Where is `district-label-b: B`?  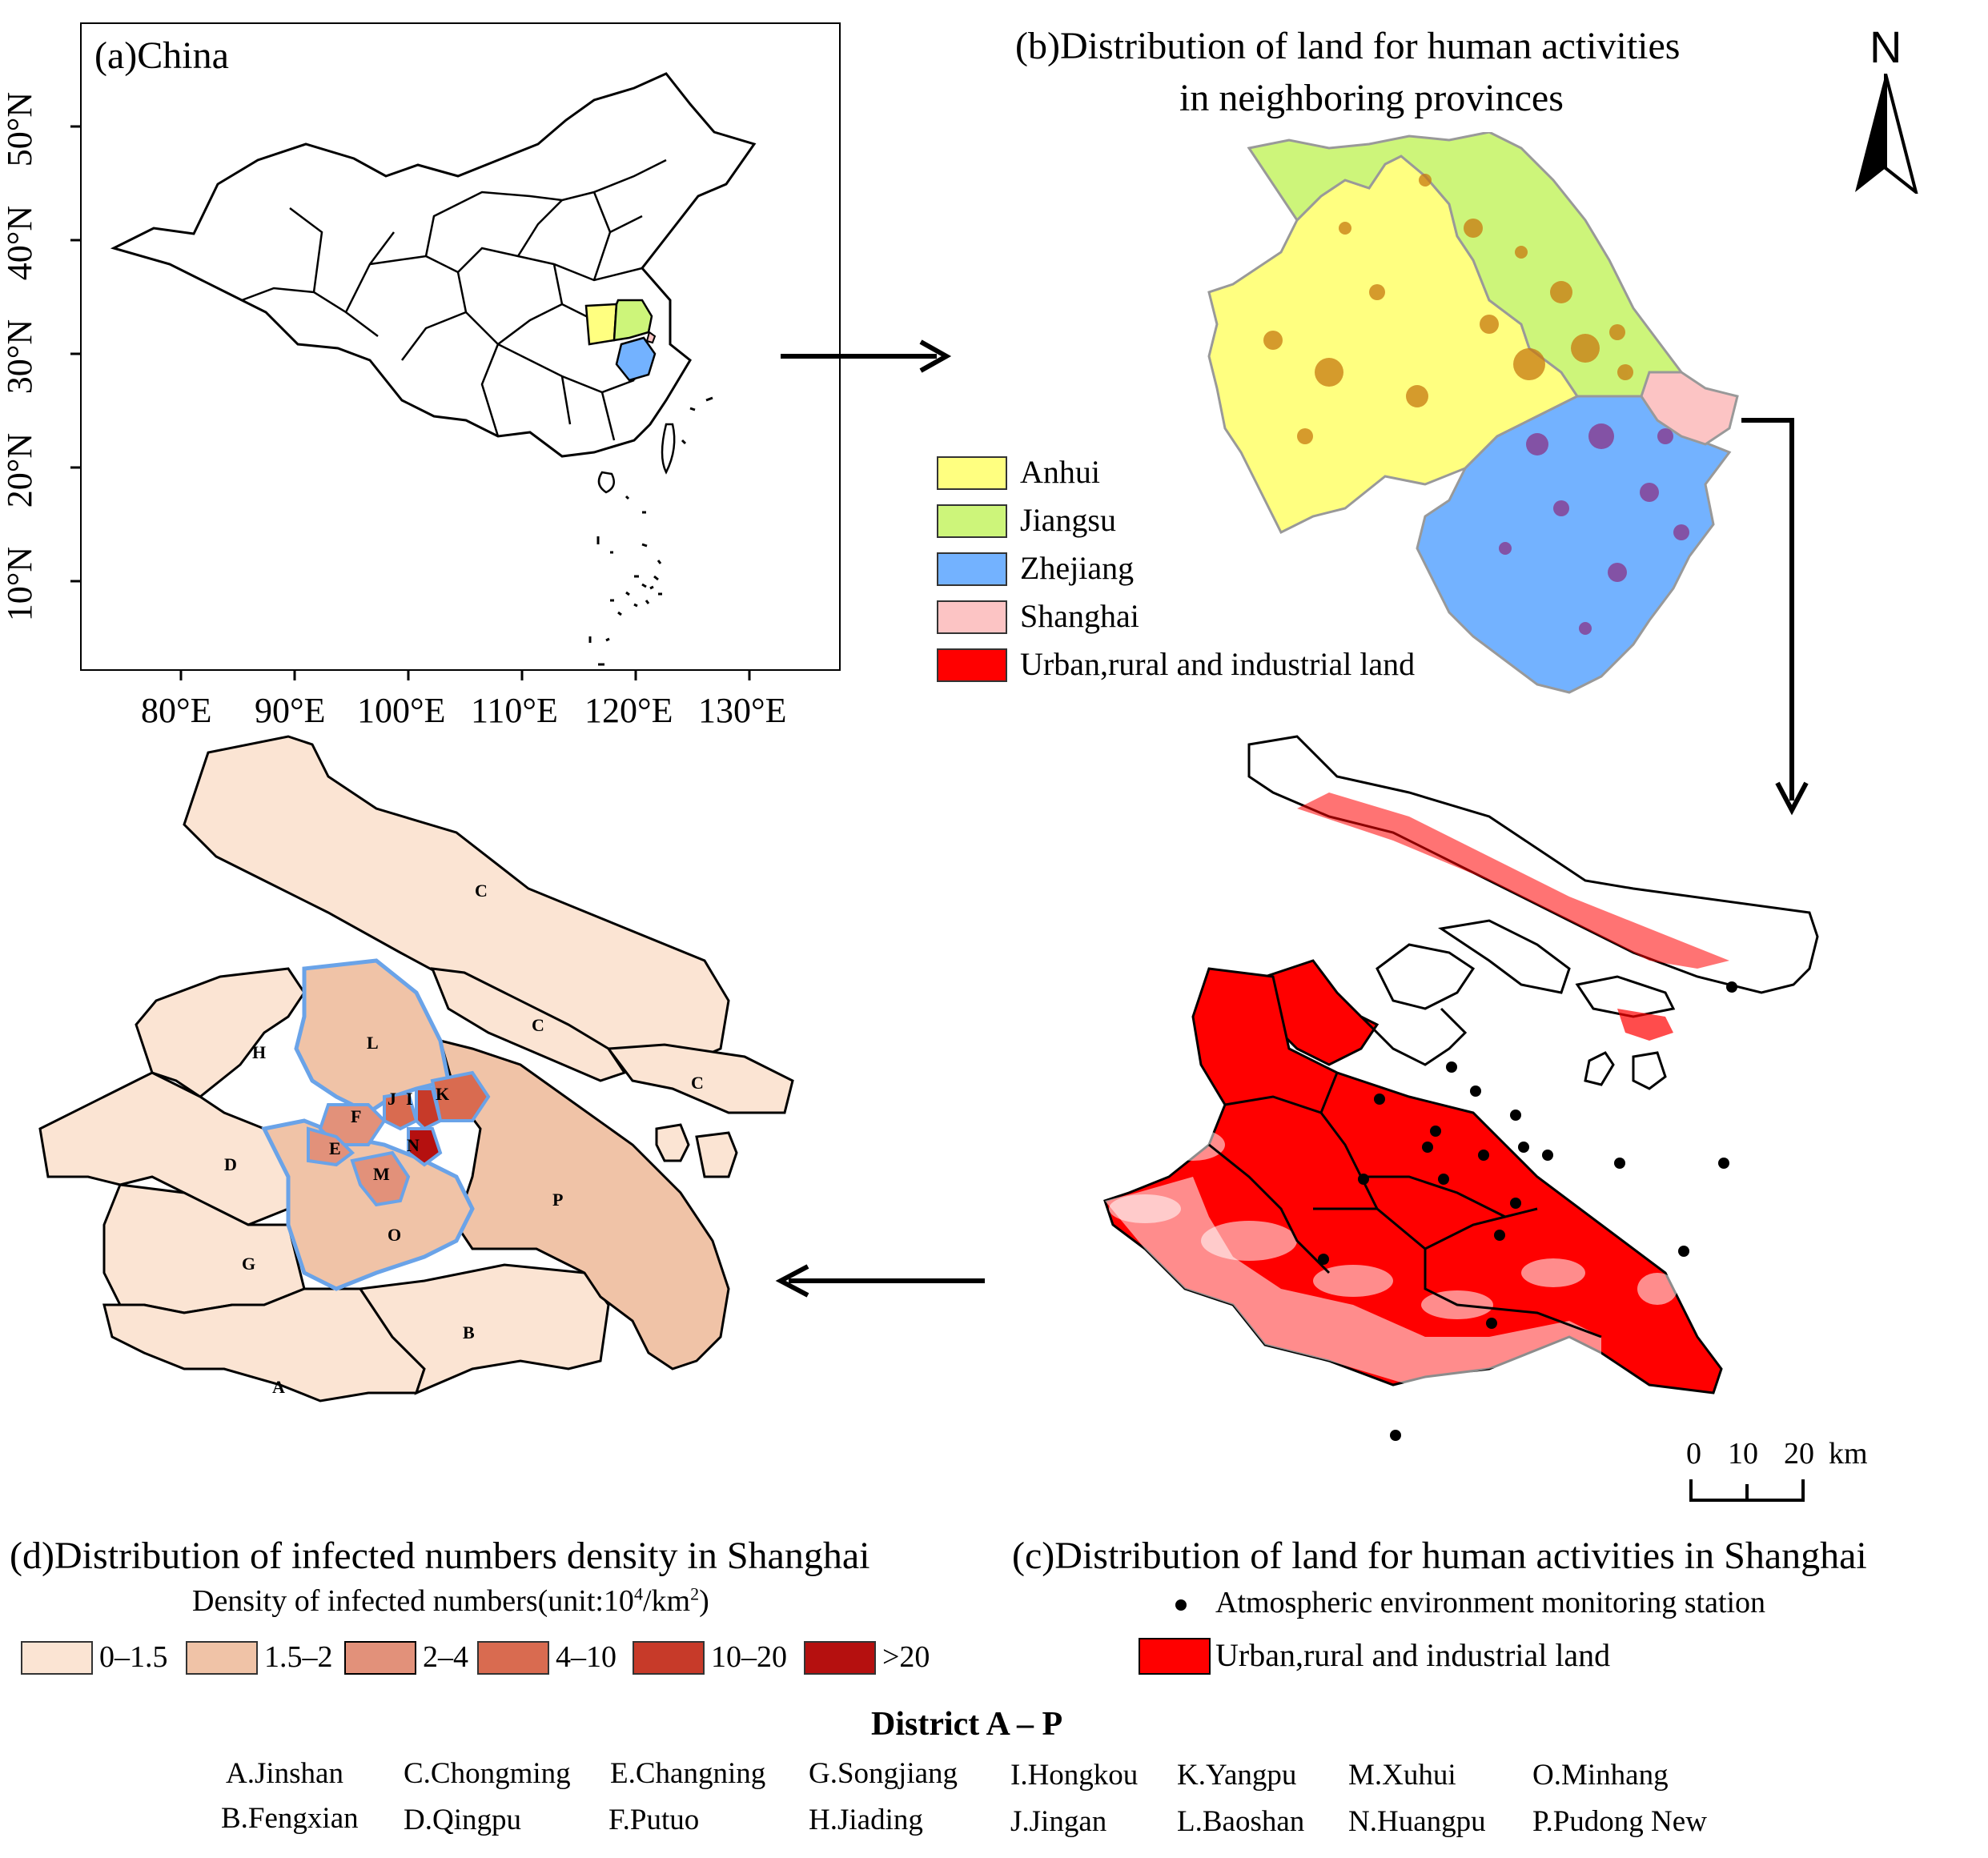 district-label-b: B is located at coordinates (469, 1332).